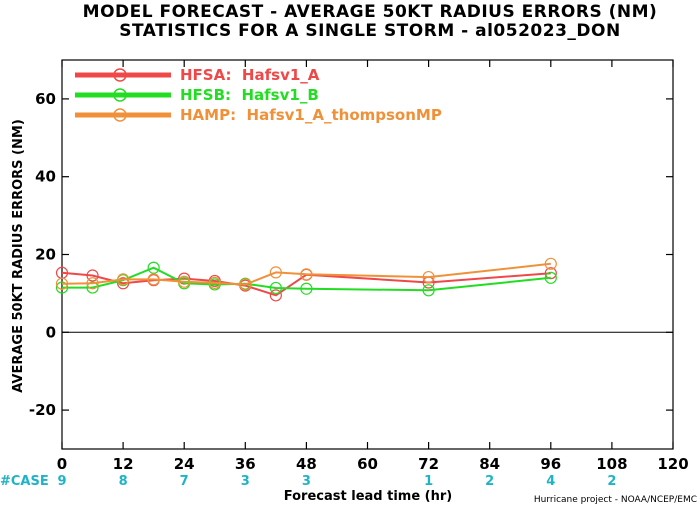 This screenshot has width=700, height=506. What do you see at coordinates (45, 255) in the screenshot?
I see `y-tick-label: 20` at bounding box center [45, 255].